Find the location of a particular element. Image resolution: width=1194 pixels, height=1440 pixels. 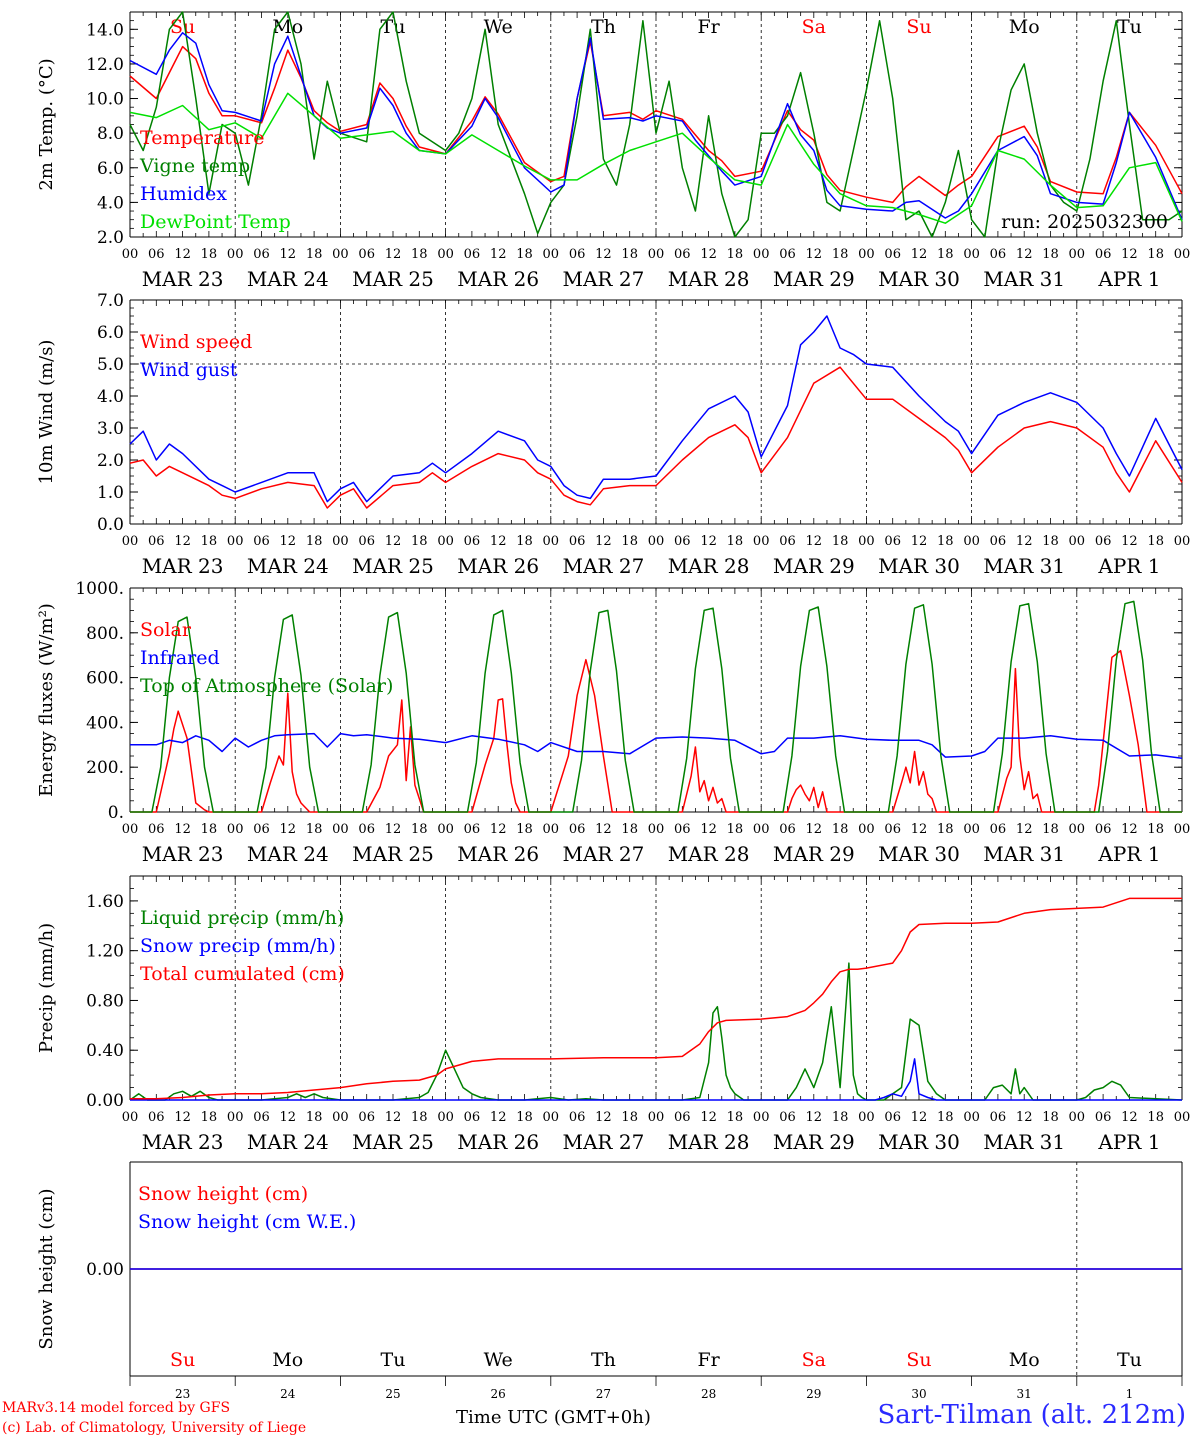

y-tick-label: 1000. is located at coordinates (99, 589).